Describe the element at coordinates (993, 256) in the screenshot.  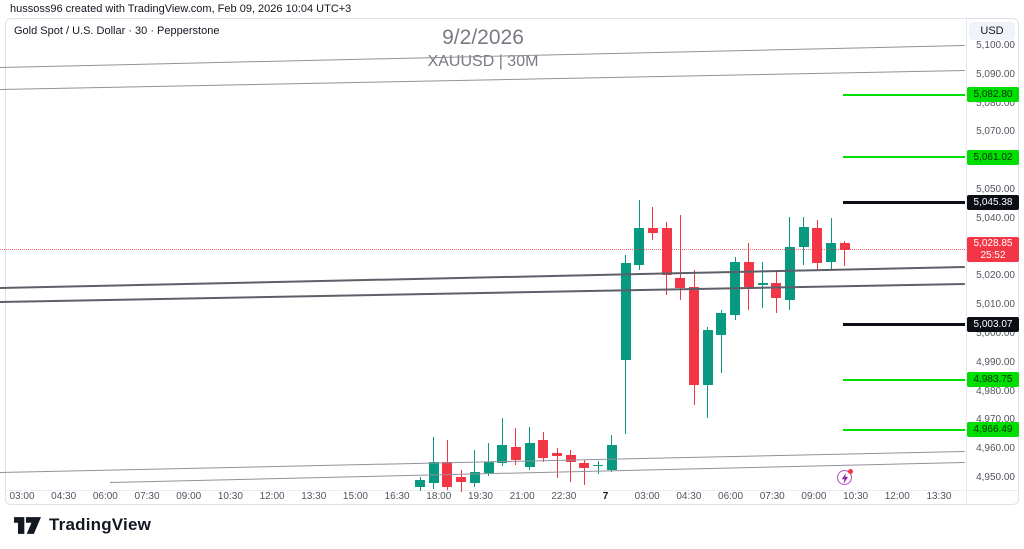
I see `bar-countdown: 25:52` at that location.